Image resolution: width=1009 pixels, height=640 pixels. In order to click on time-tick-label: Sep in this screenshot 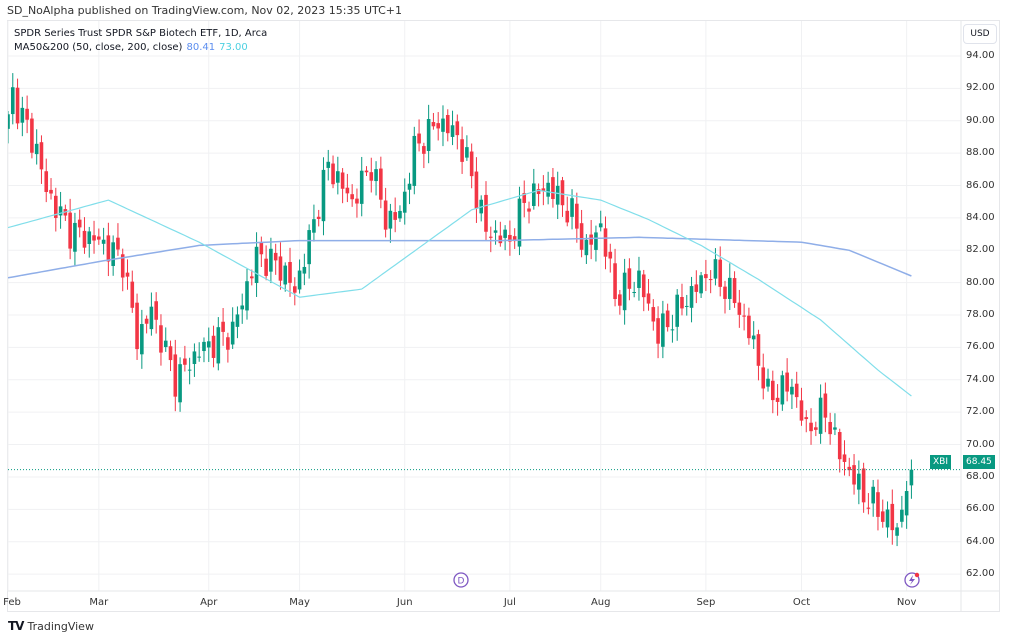, I will do `click(706, 602)`.